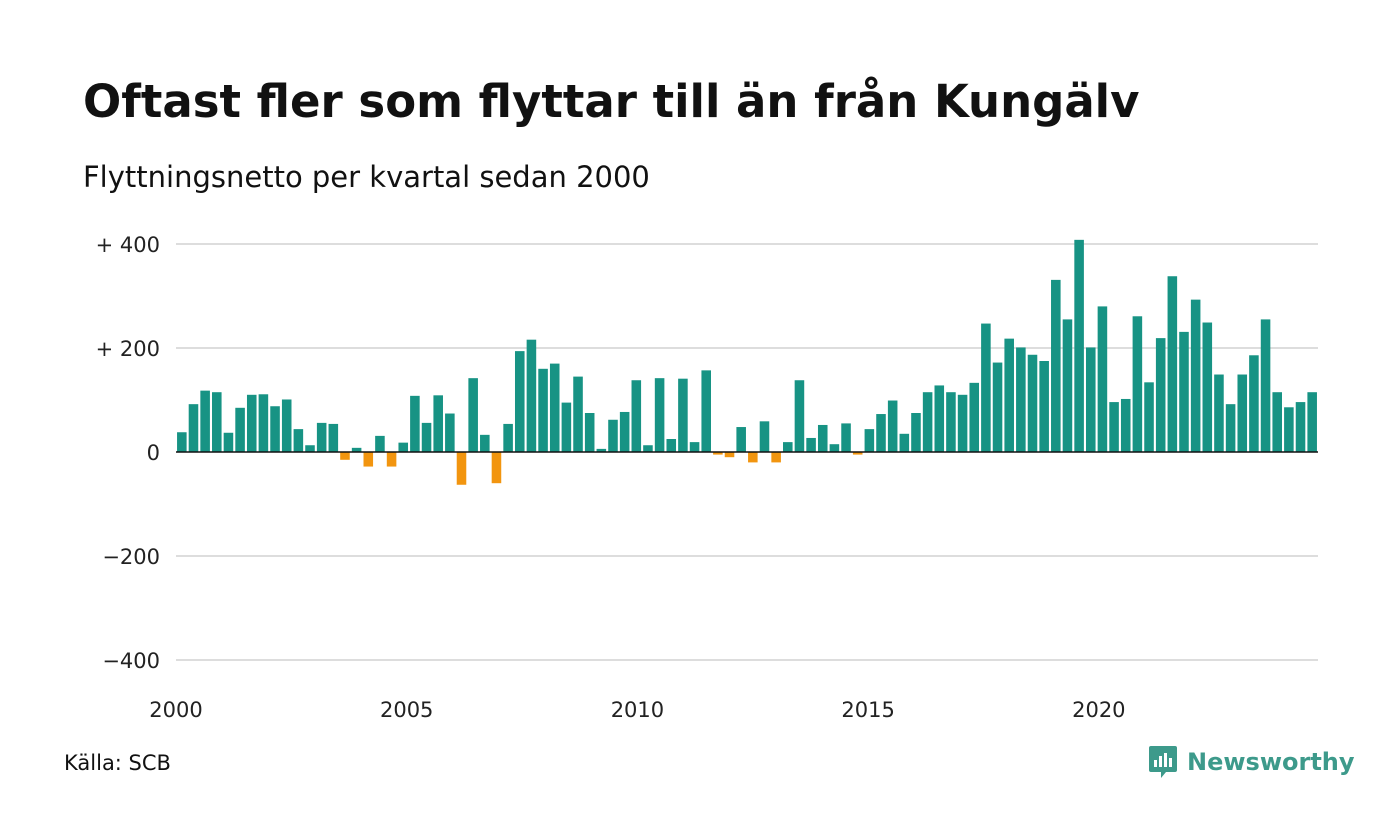  I want to click on x-tick-label: 2000, so click(175, 710).